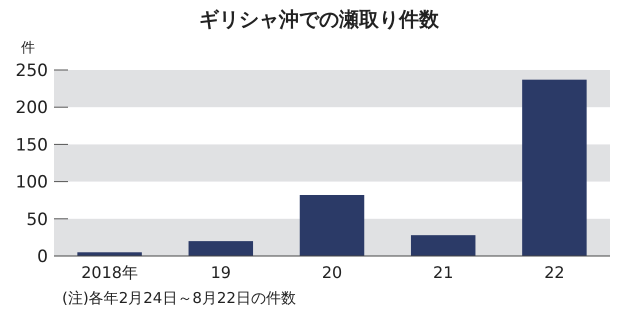 This screenshot has height=333, width=638. Describe the element at coordinates (32, 182) in the screenshot. I see `y-tick-label: 100` at that location.